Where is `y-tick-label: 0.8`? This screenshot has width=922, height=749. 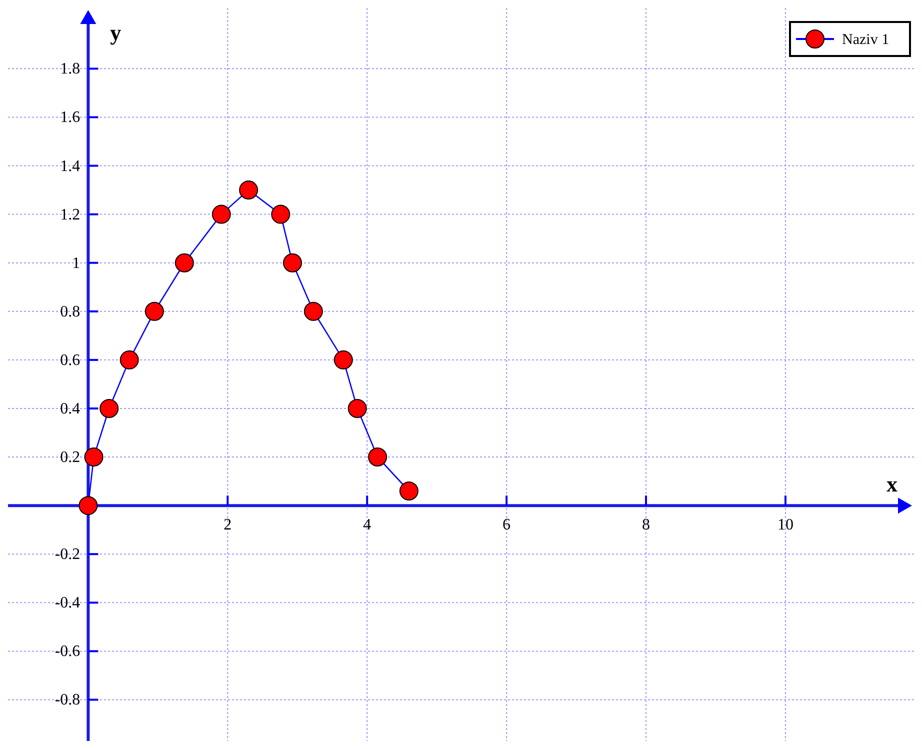
y-tick-label: 0.8 is located at coordinates (70, 311).